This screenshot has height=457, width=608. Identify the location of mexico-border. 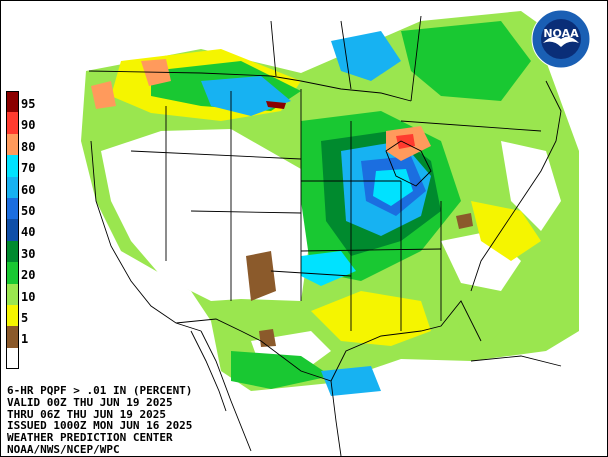
(253, 350).